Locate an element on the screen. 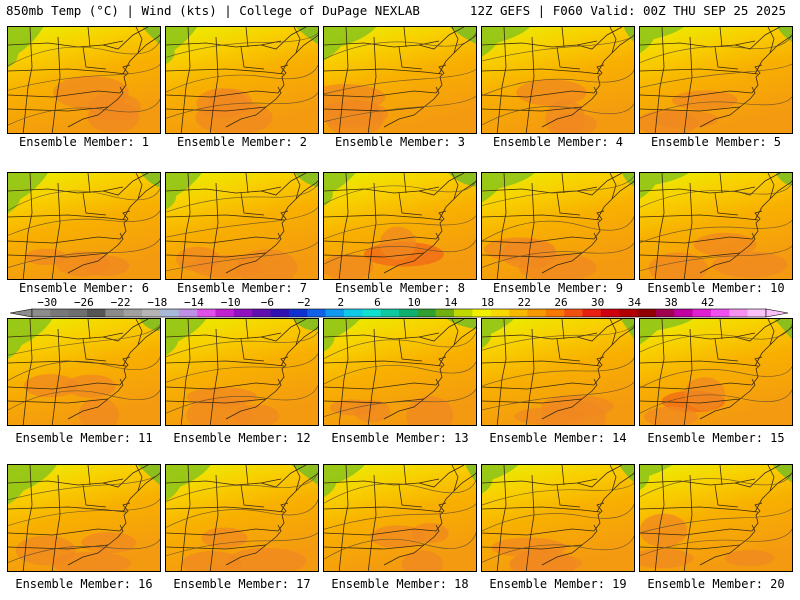 The image size is (800, 600). ensemble-member-label: Ensemble Member: 6 is located at coordinates (84, 288).